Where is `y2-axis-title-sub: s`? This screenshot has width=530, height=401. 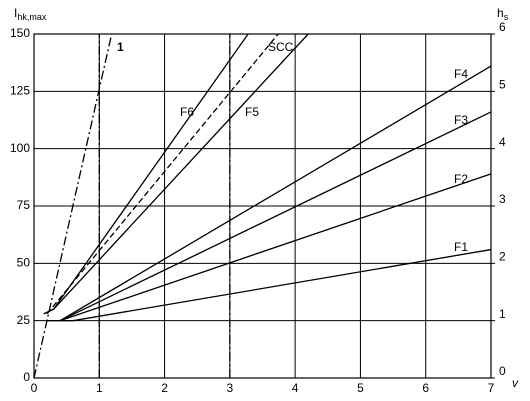 y2-axis-title-sub: s is located at coordinates (506, 17).